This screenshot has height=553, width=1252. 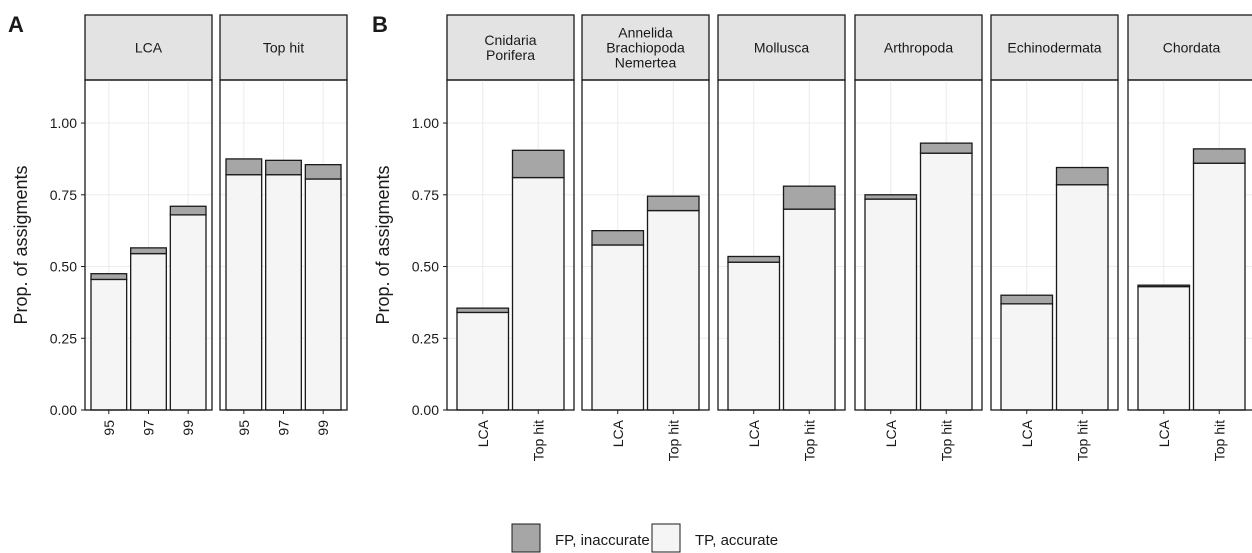 I want to click on facet-title: LCA, so click(x=149, y=48).